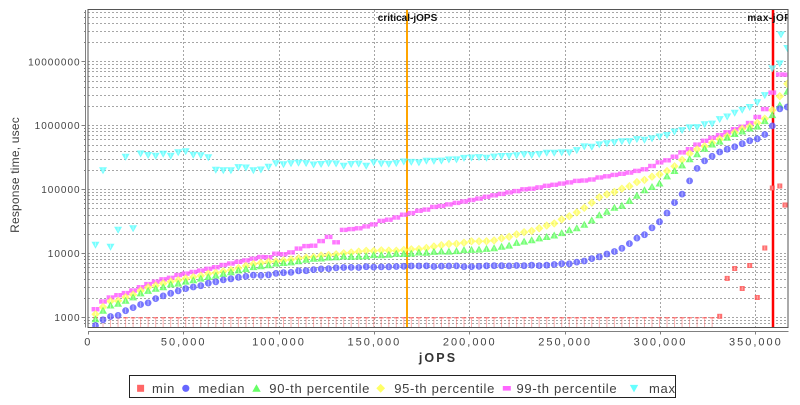  Describe the element at coordinates (64, 254) in the screenshot. I see `svg-text: 10000` at that location.